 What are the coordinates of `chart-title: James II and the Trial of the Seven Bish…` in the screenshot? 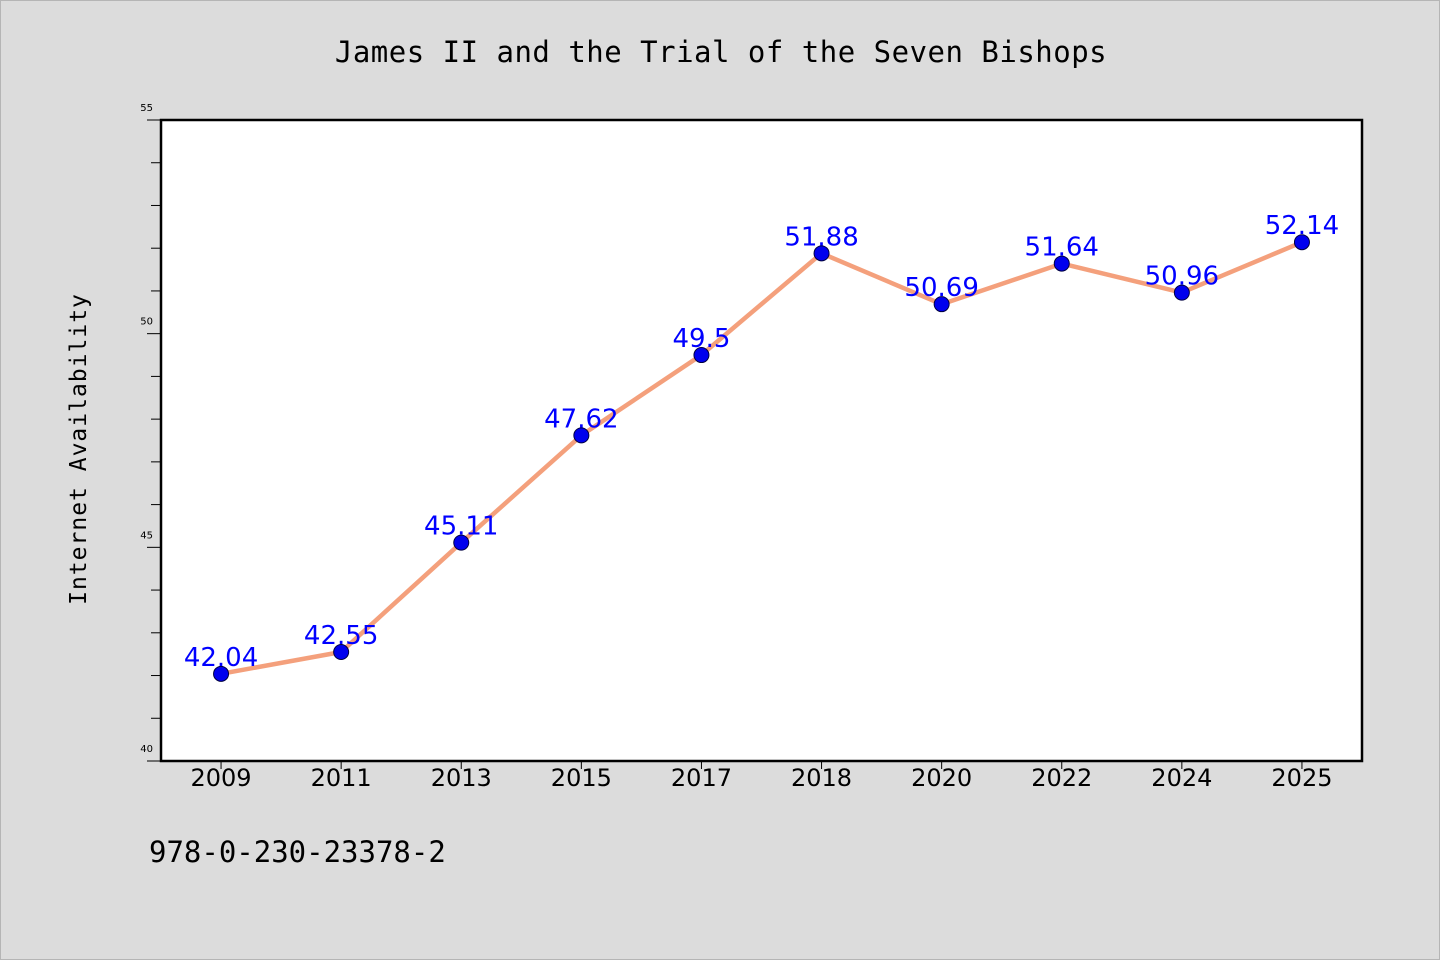 It's located at (721, 52).